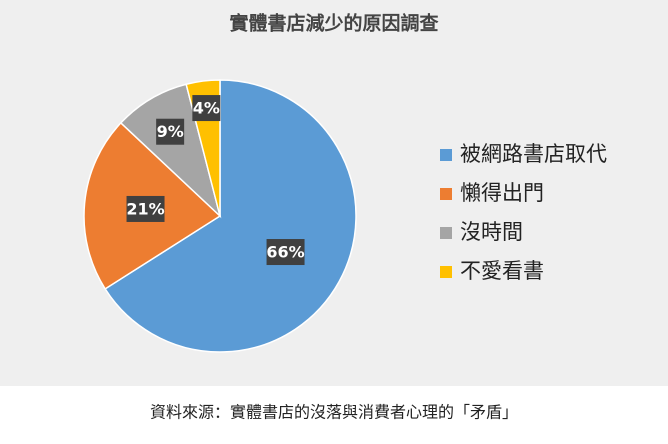 The height and width of the screenshot is (444, 668). I want to click on source-note: 資料來源：實體書店的沒落與消費者心理的「矛盾」, so click(334, 412).